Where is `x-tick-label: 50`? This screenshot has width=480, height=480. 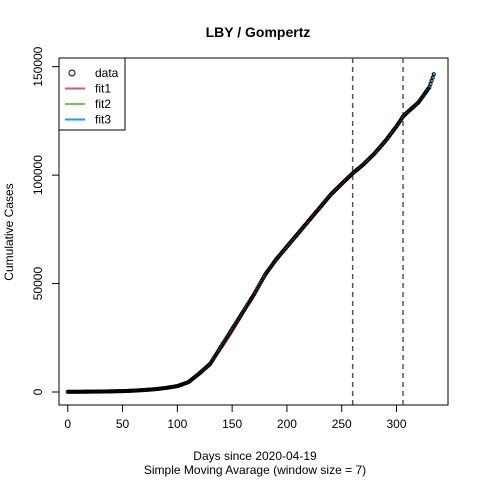 x-tick-label: 50 is located at coordinates (123, 424).